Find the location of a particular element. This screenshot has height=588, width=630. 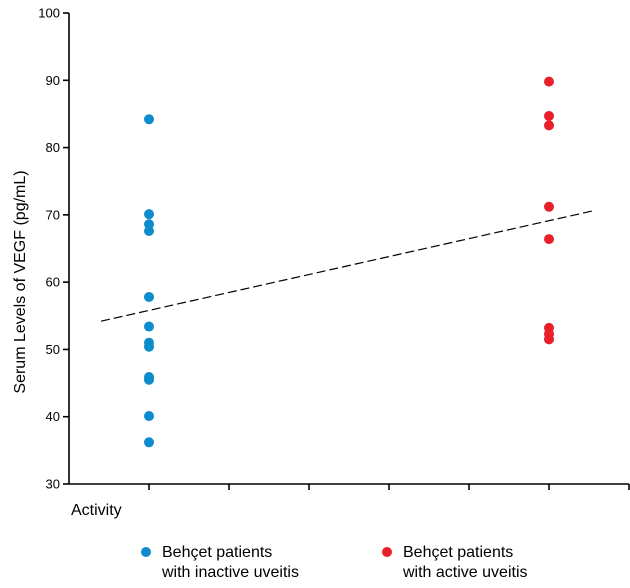

legend-label: with active uveitis is located at coordinates (465, 572).